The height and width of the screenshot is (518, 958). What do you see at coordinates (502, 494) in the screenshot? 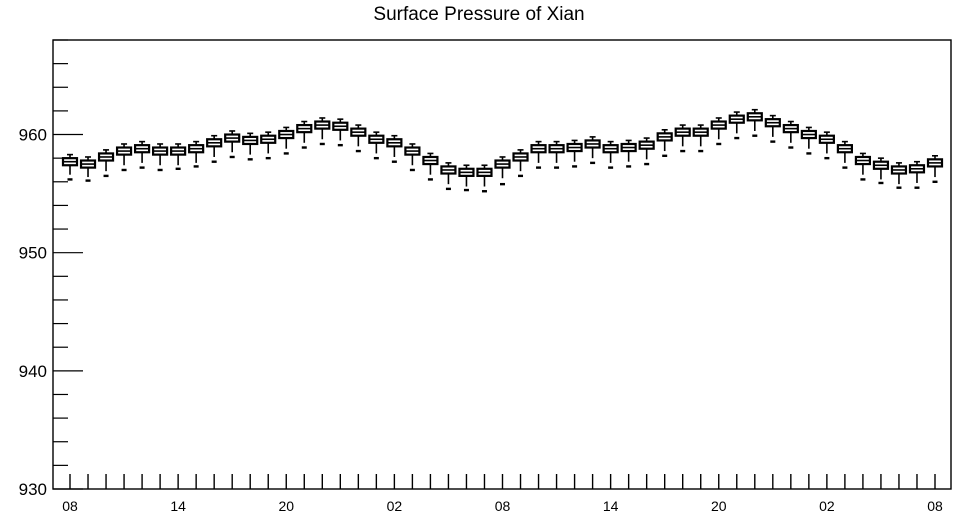
I see `x-axis: 08 14 20 02 08 14 20 02 08` at bounding box center [502, 494].